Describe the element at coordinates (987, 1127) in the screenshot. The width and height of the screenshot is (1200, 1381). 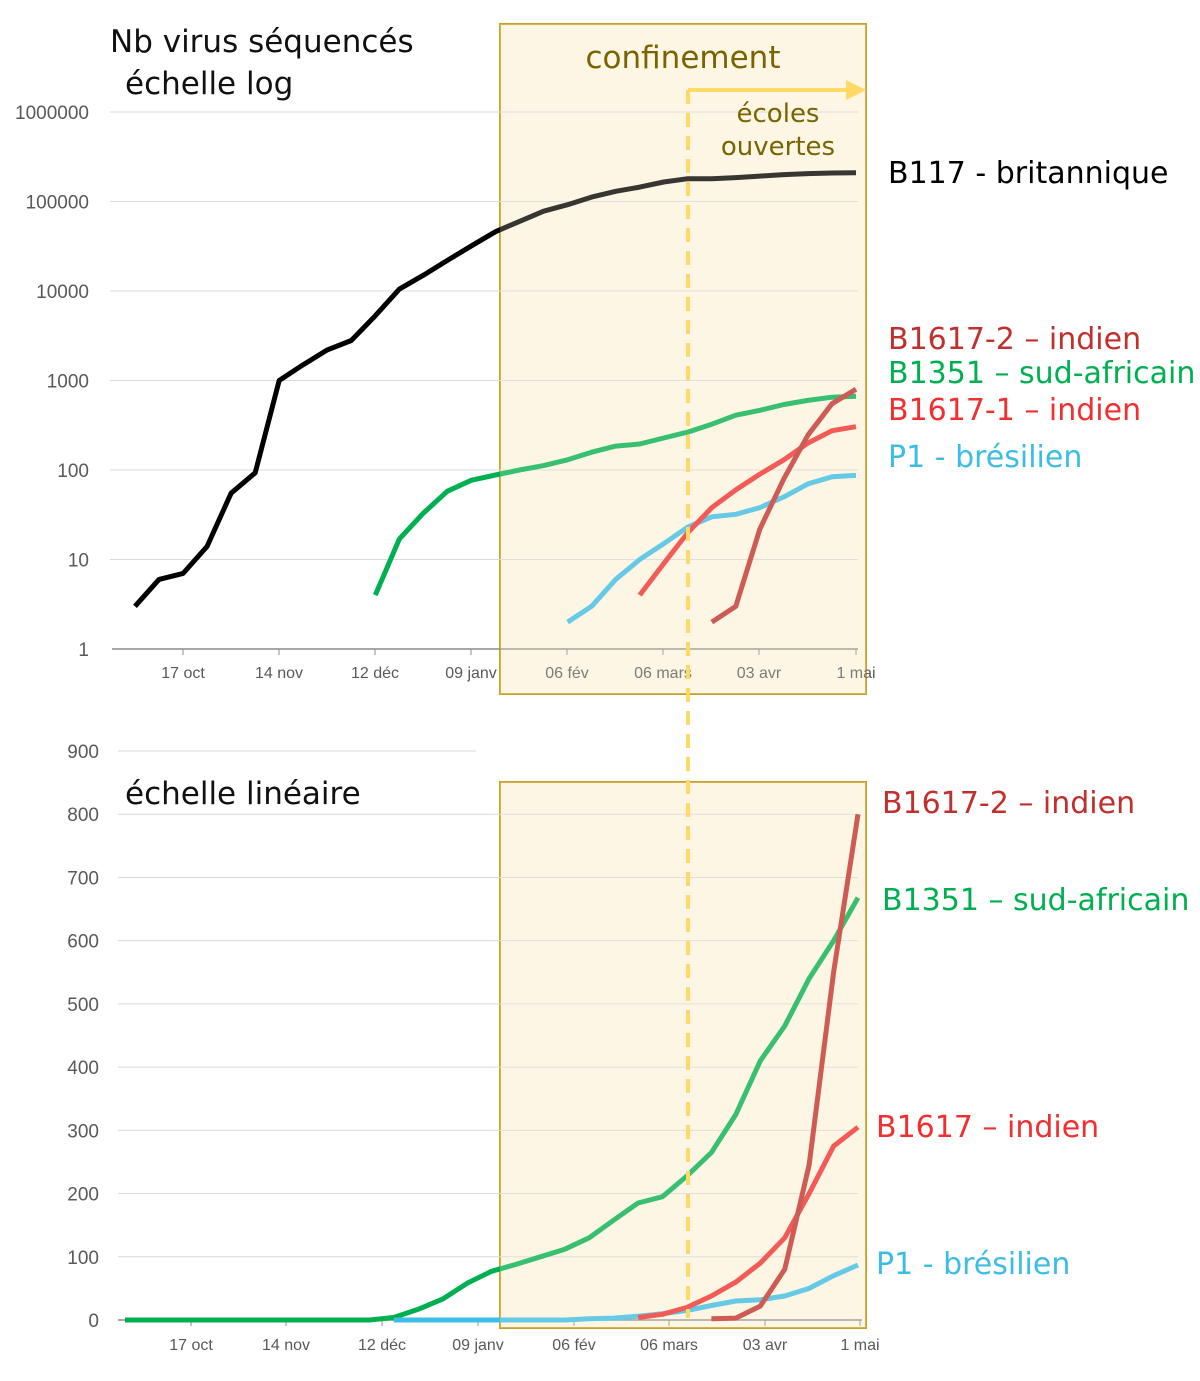
I see `label-bottom-b1617: B1617 – indien` at that location.